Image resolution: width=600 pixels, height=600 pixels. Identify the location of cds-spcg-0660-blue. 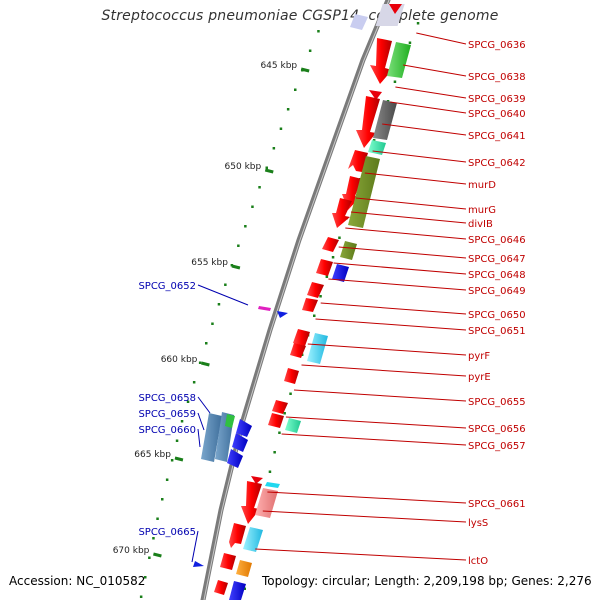
(235, 458).